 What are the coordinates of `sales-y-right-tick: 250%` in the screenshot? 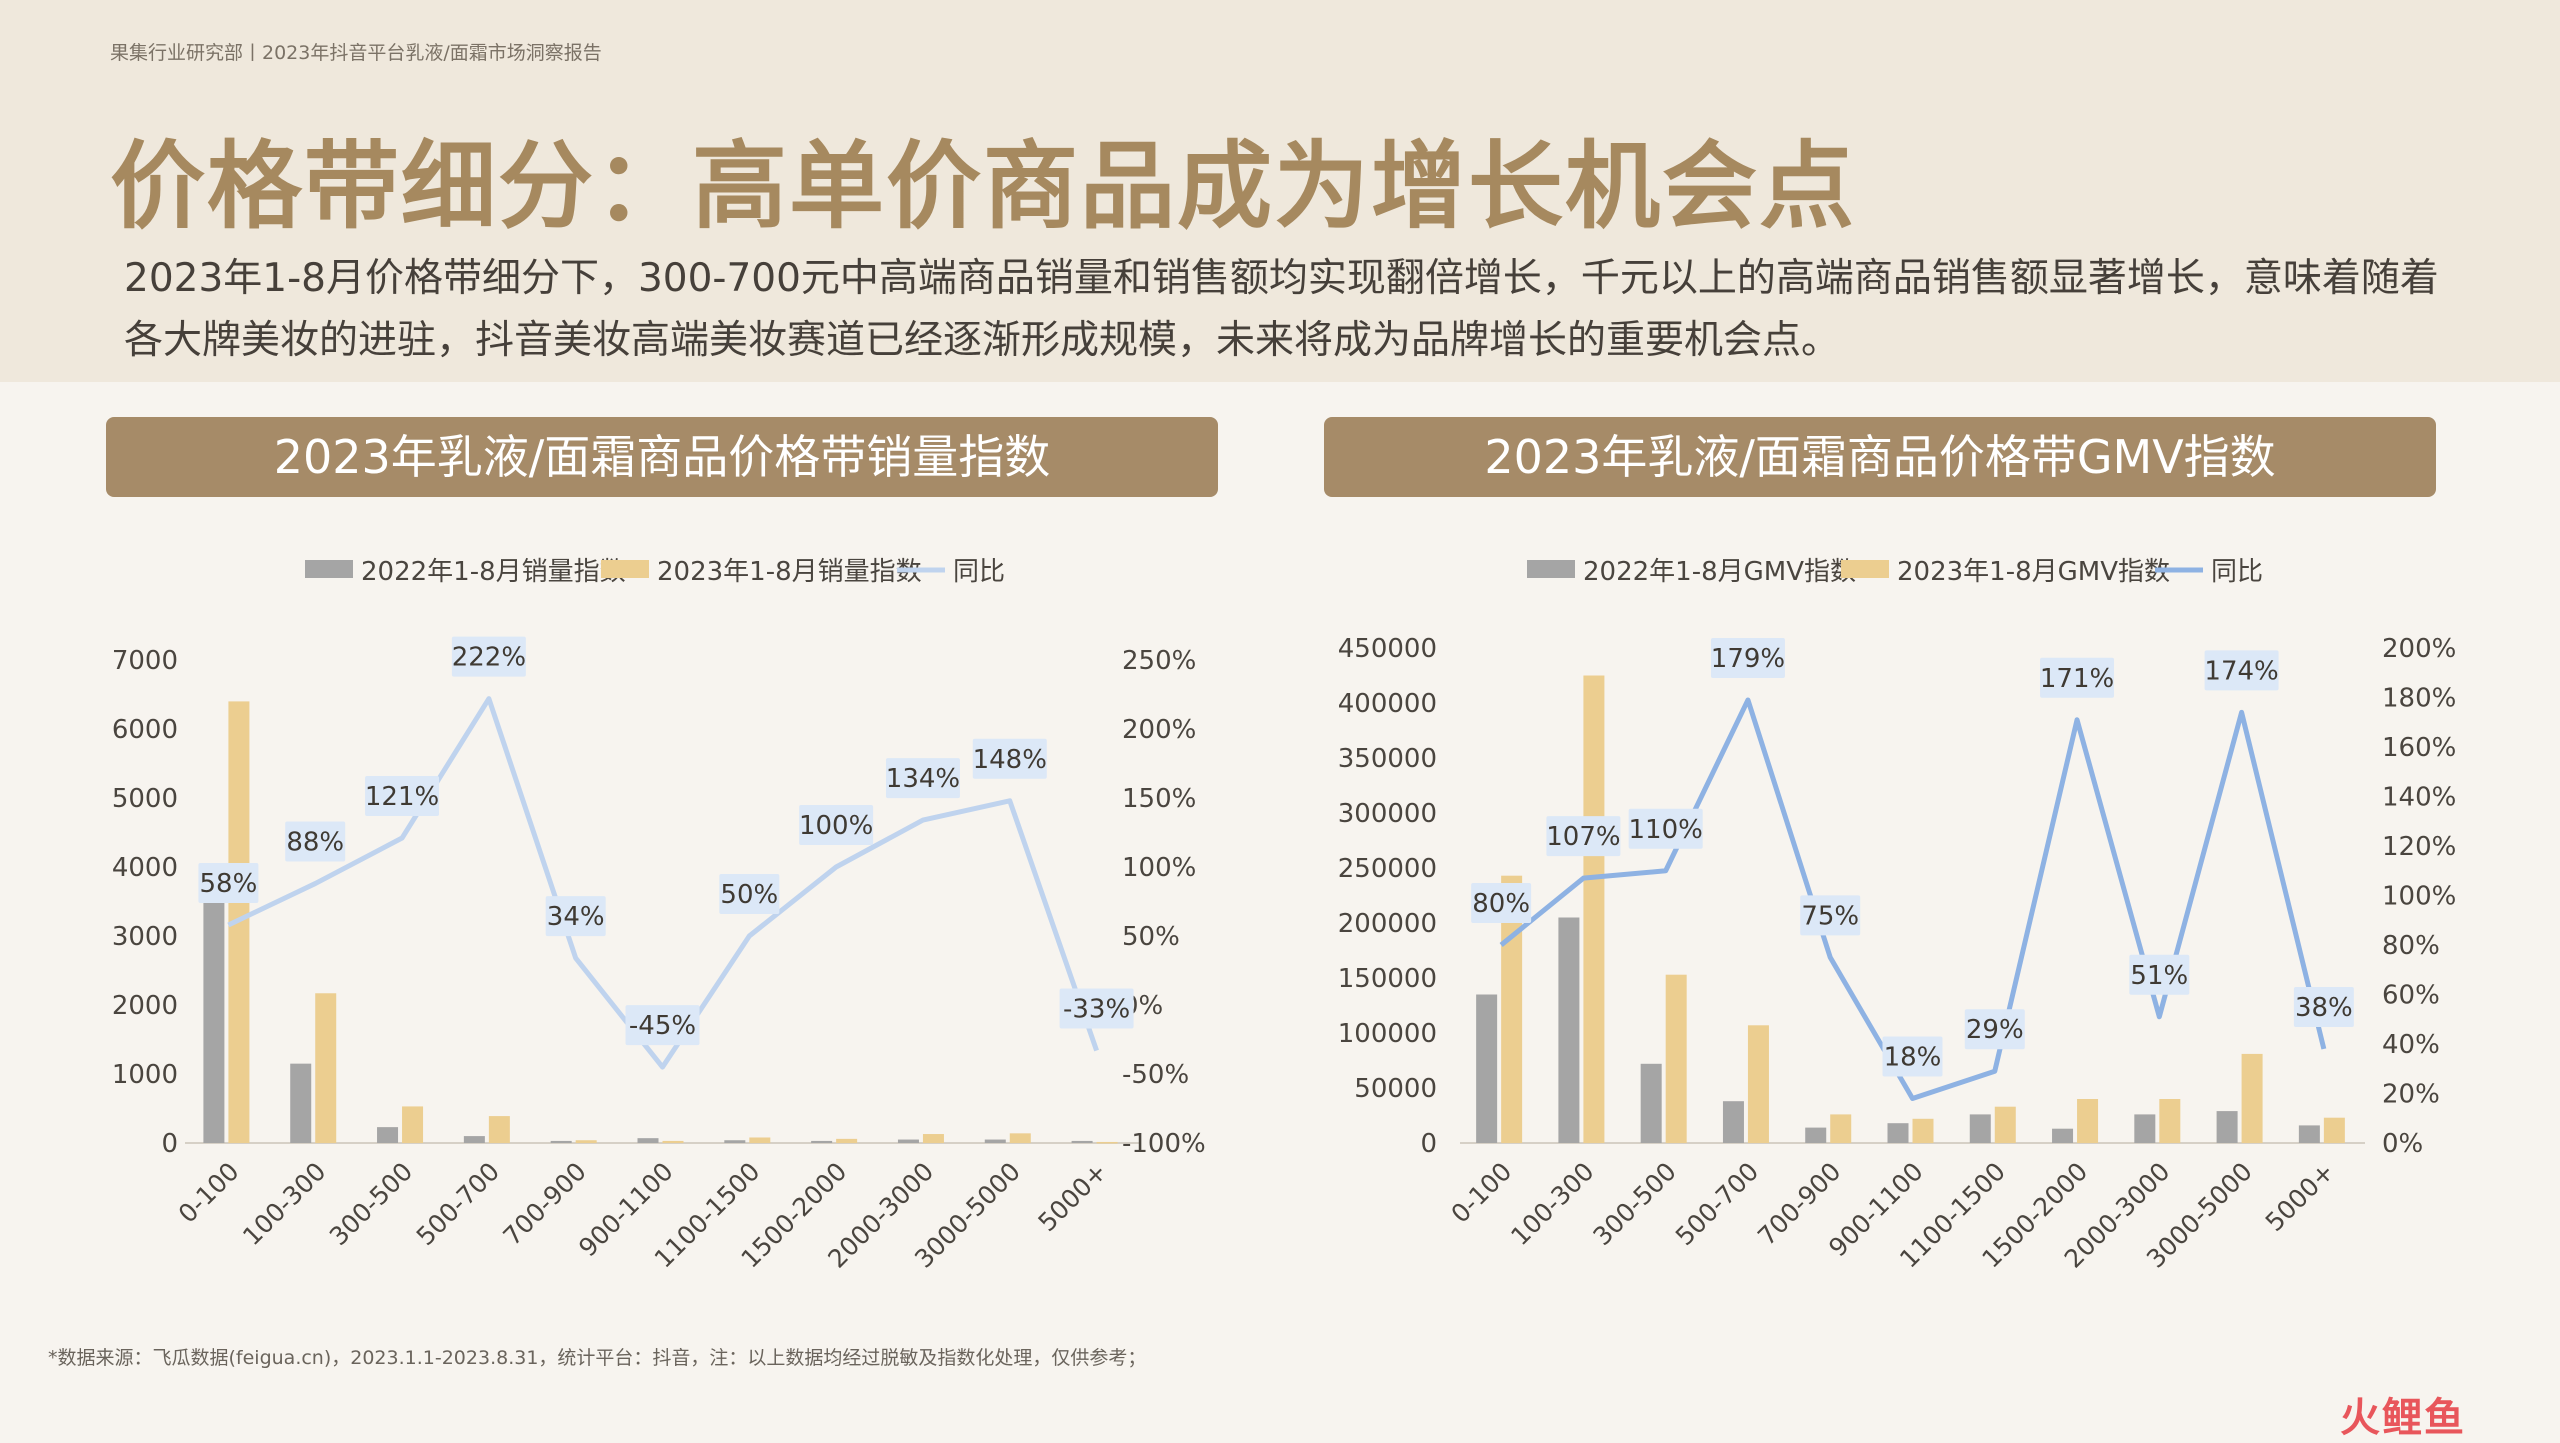 It's located at (1159, 661).